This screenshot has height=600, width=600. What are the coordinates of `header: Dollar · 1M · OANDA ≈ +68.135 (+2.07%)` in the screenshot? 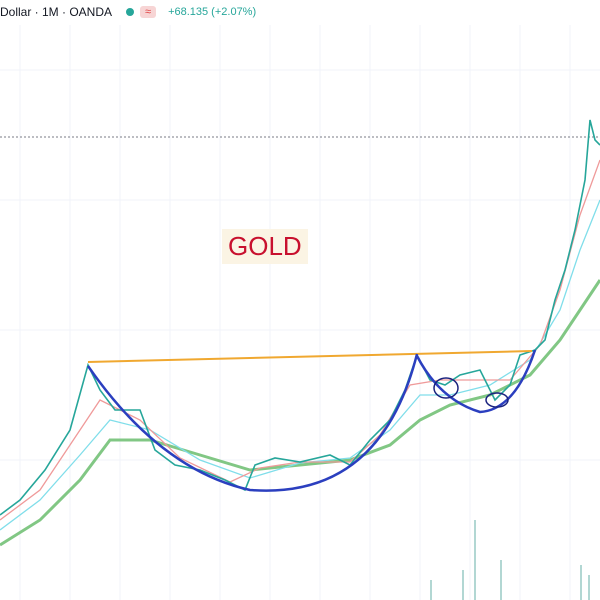 It's located at (128, 12).